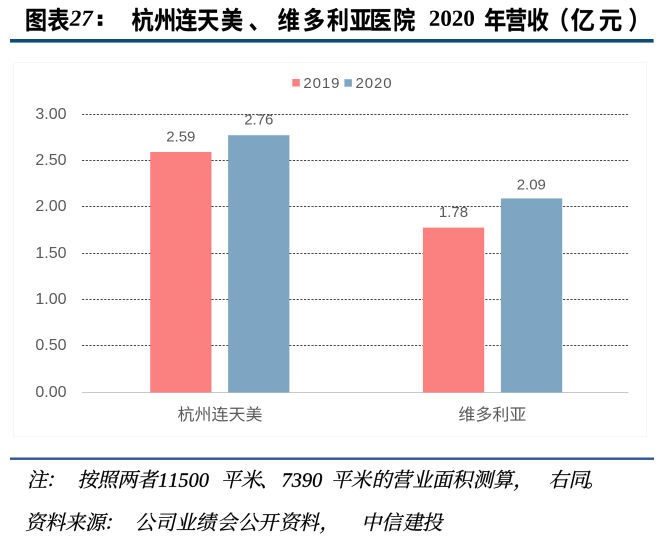 The image size is (660, 545). Describe the element at coordinates (531, 184) in the screenshot. I see `svg-text: 2.09` at that location.